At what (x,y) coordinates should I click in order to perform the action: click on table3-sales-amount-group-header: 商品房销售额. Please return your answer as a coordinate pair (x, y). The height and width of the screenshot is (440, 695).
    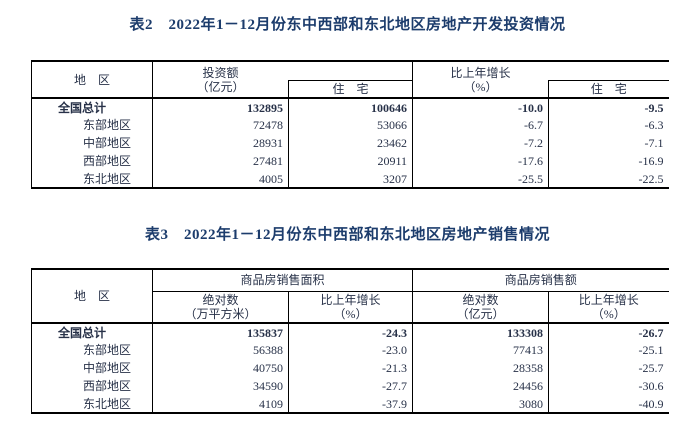
    Looking at the image, I should click on (540, 280).